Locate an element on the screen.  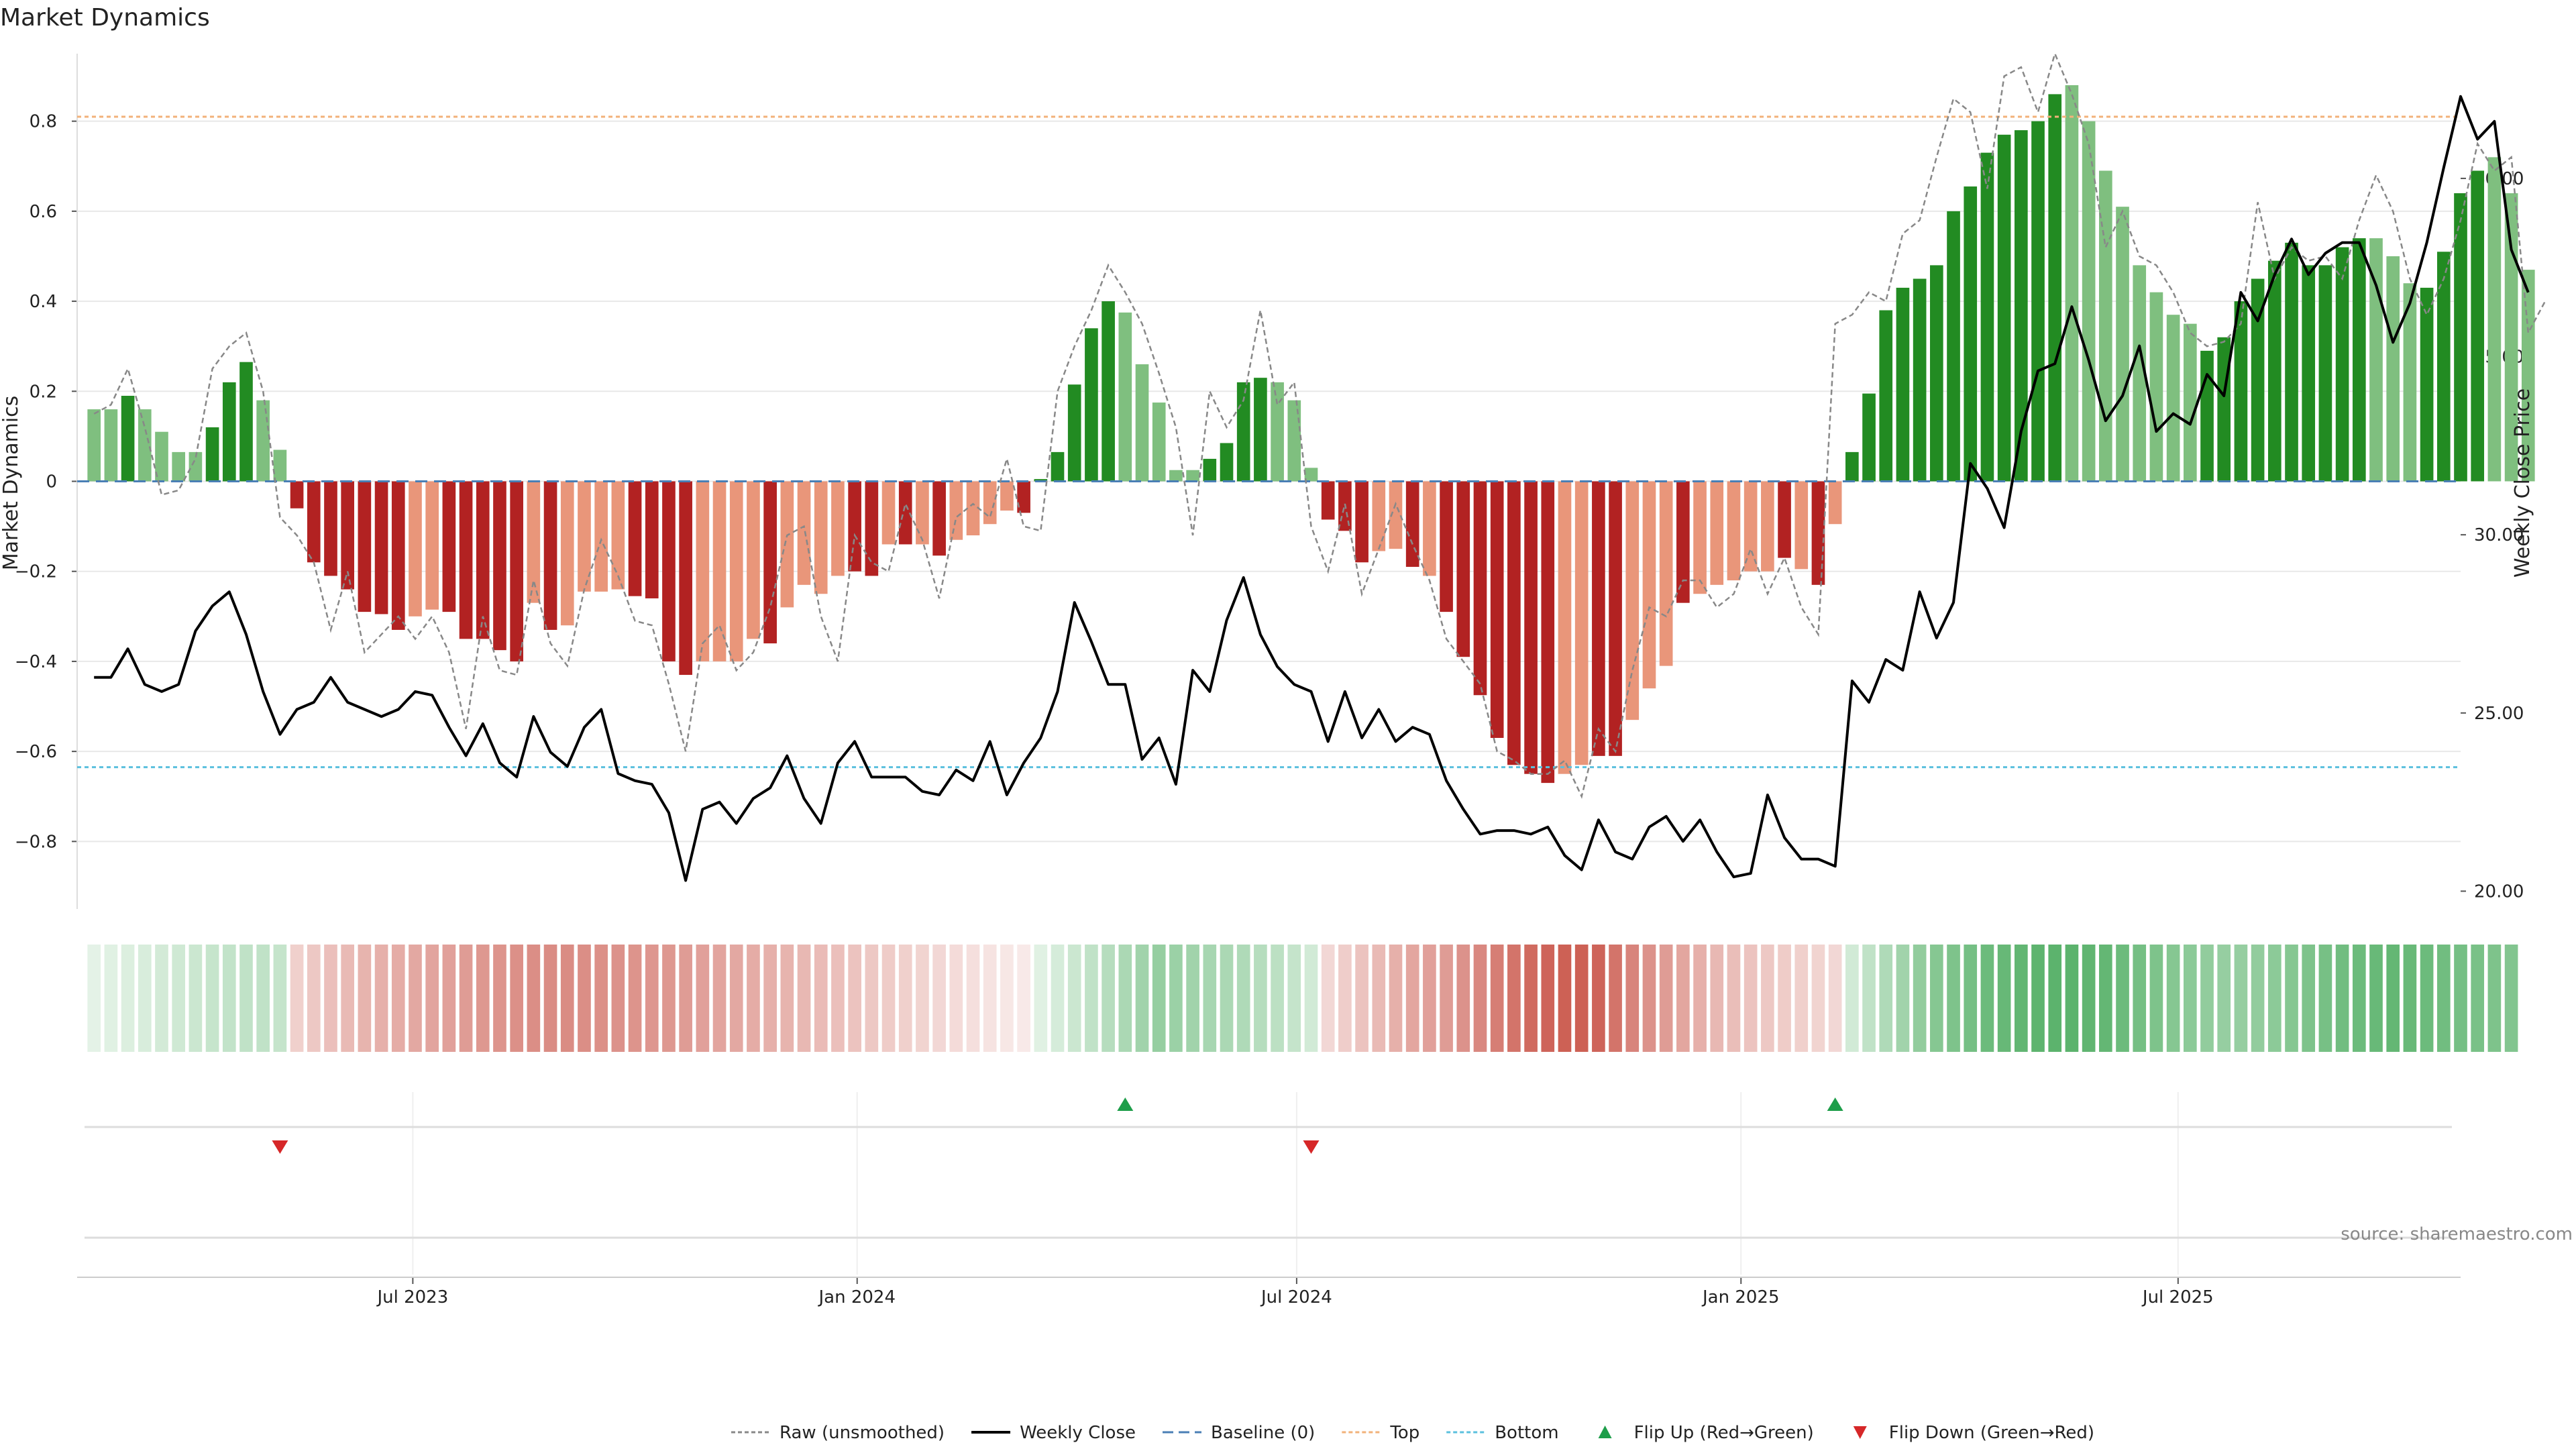
y-tick-label: 0 is located at coordinates (51, 482).